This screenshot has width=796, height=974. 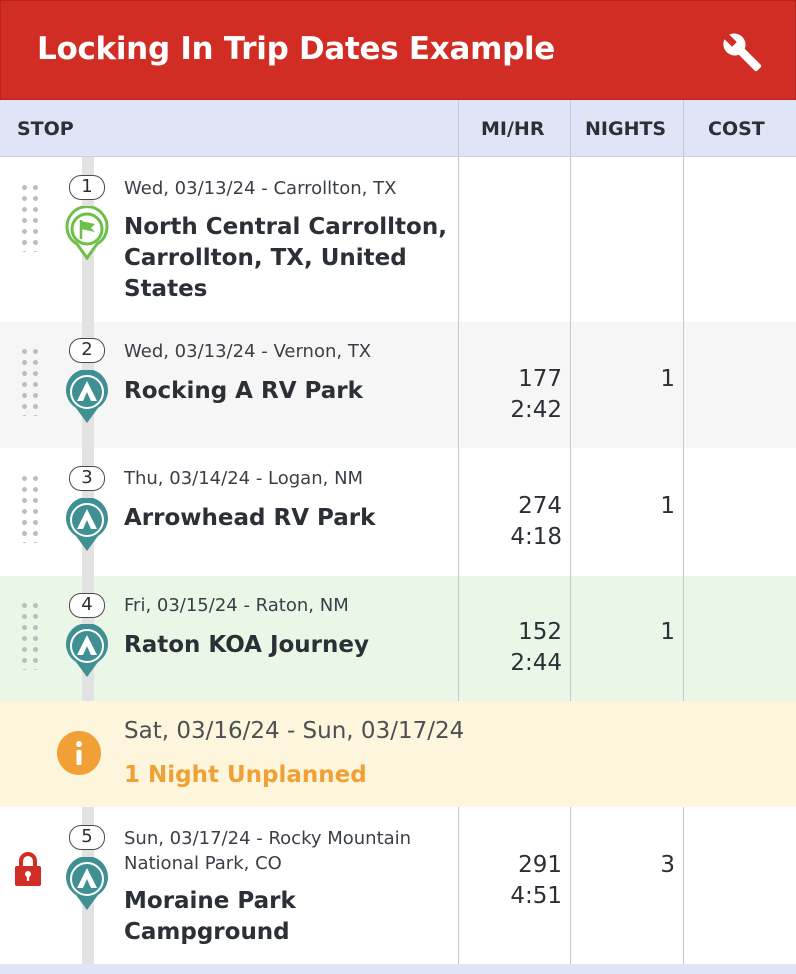 I want to click on stop-date-5-line-2: National Park, CO, so click(x=203, y=863).